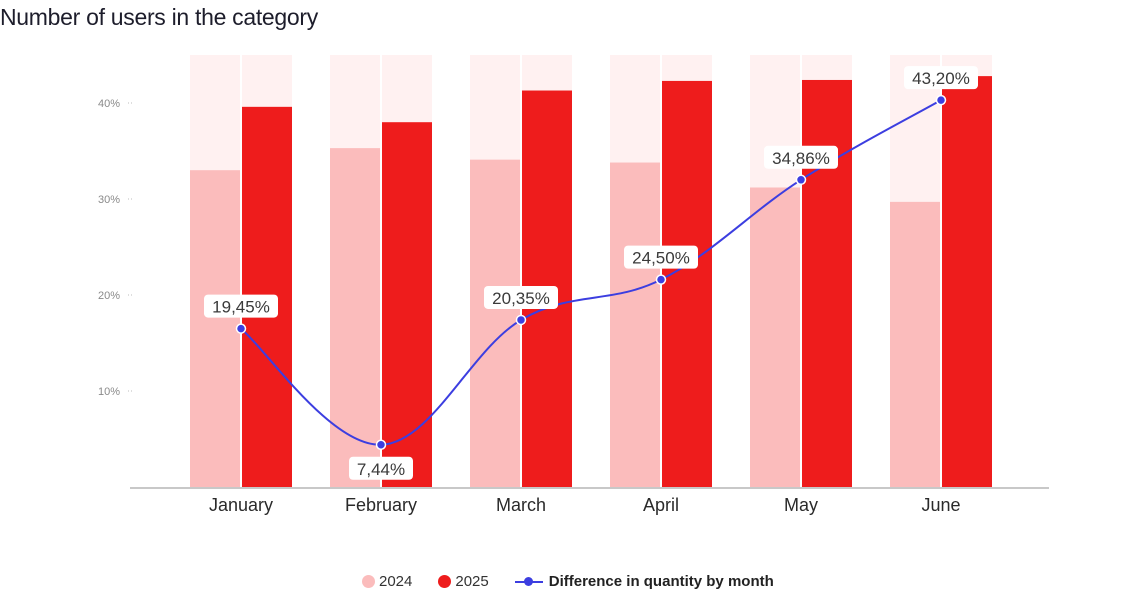 This screenshot has width=1148, height=597. Describe the element at coordinates (521, 505) in the screenshot. I see `x-tick-label-march: March` at that location.